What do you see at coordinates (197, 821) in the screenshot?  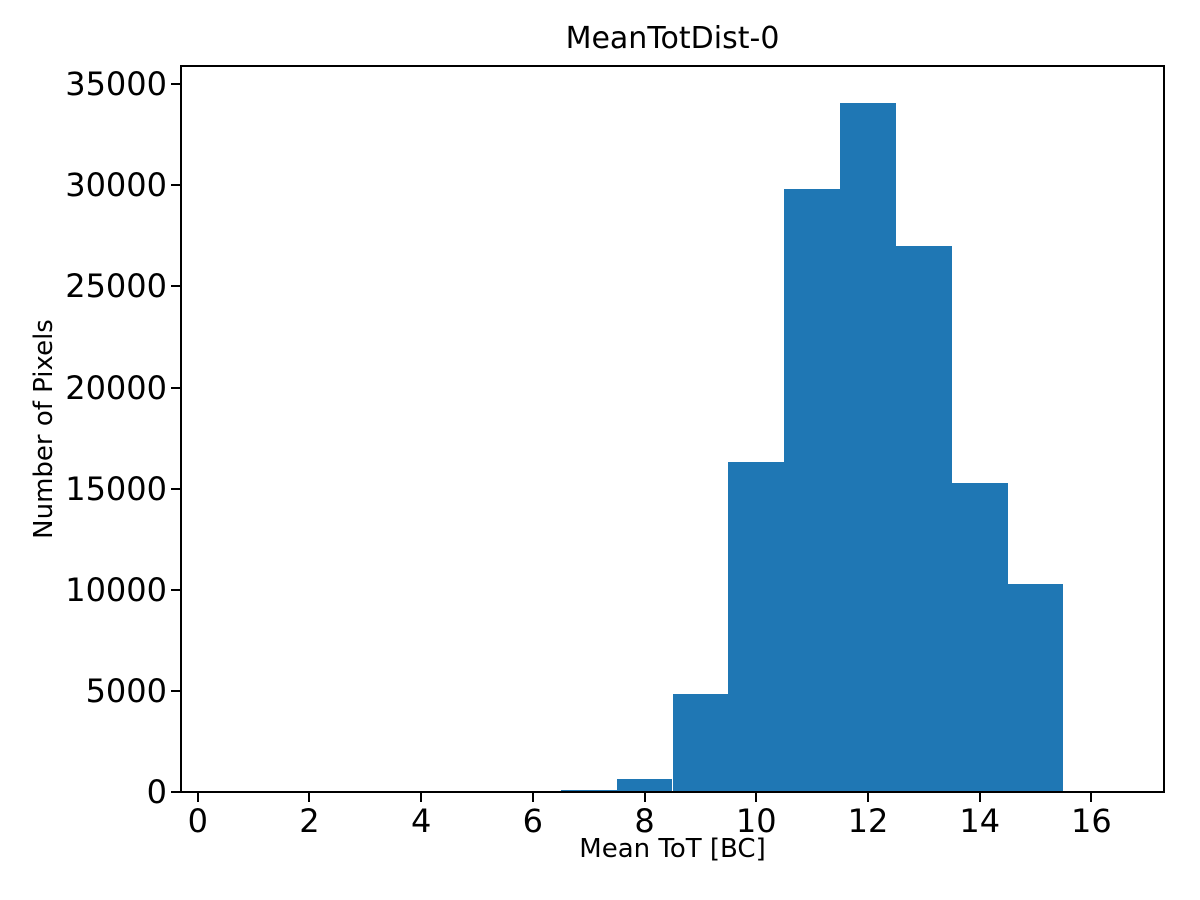 I see `x-tick-label: 0` at bounding box center [197, 821].